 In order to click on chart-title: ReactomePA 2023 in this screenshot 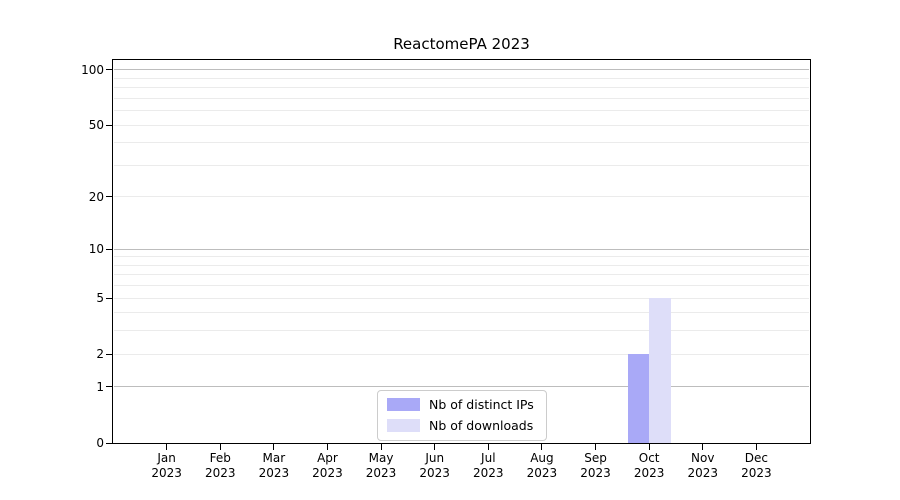, I will do `click(461, 44)`.